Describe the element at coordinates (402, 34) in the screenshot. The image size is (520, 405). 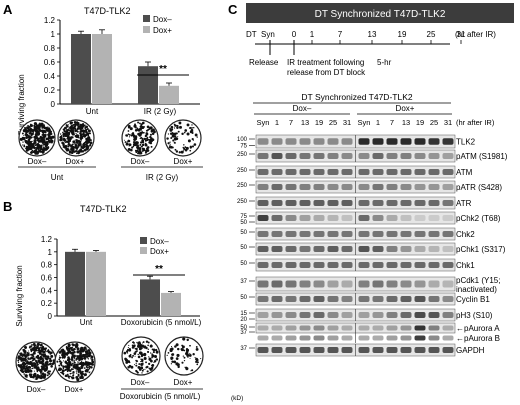
I see `timeline-tick-label: 19` at that location.